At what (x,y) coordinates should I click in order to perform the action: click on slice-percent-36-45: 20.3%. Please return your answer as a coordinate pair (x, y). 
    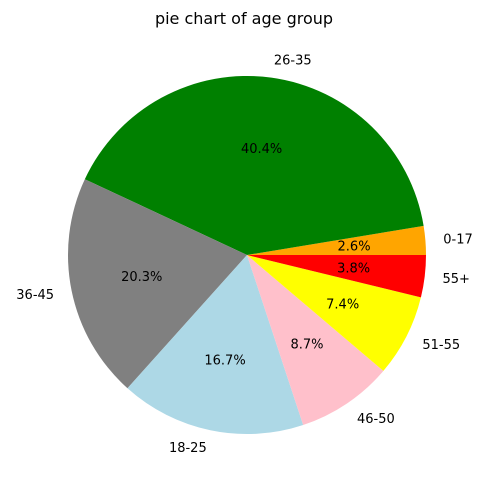
    Looking at the image, I should click on (141, 277).